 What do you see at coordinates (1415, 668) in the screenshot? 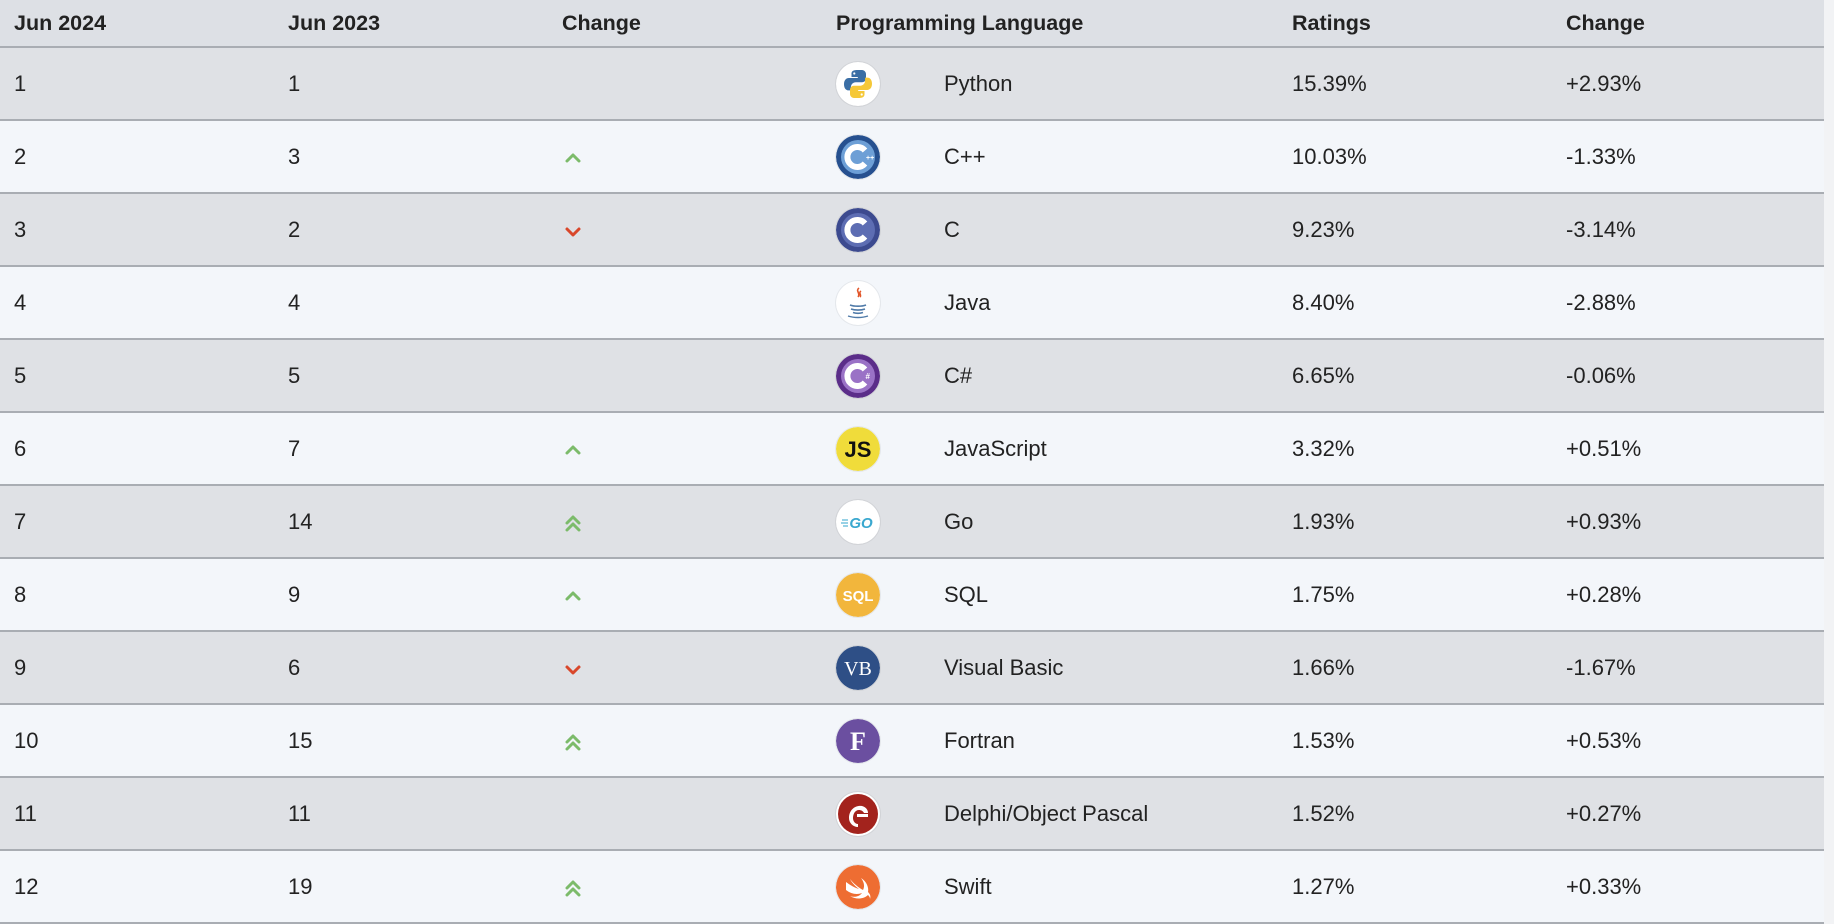
I see `rating-cell: 1.66%` at bounding box center [1415, 668].